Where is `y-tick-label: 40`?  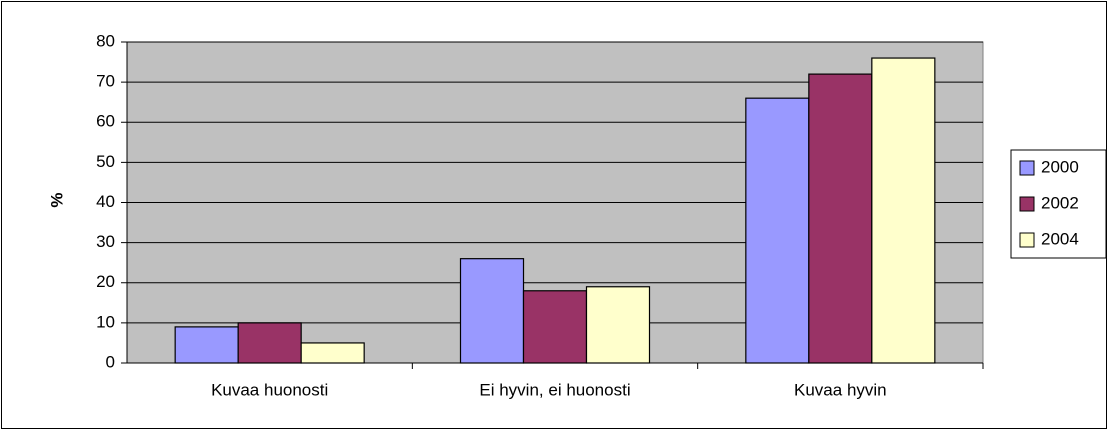
y-tick-label: 40 is located at coordinates (105, 201).